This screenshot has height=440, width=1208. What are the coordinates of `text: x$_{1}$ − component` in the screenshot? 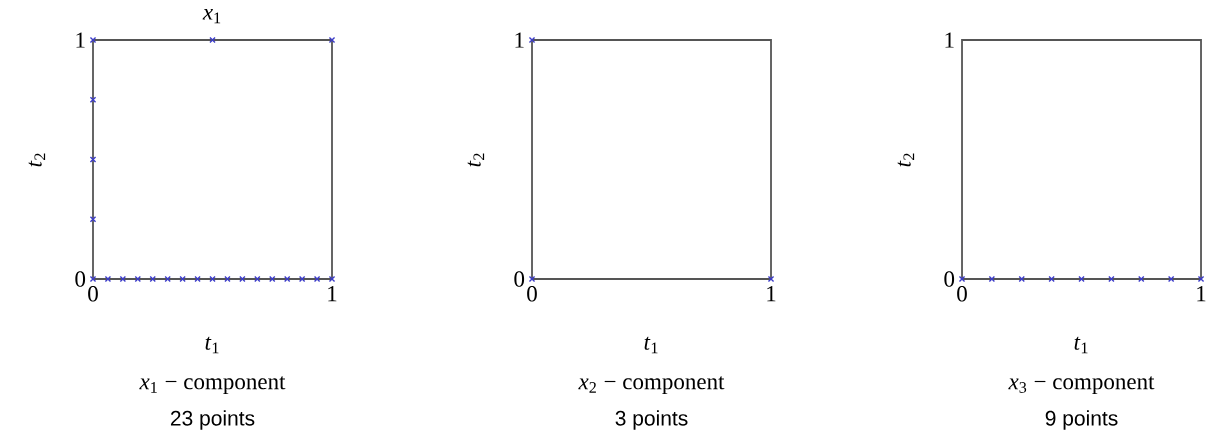 It's located at (212, 385).